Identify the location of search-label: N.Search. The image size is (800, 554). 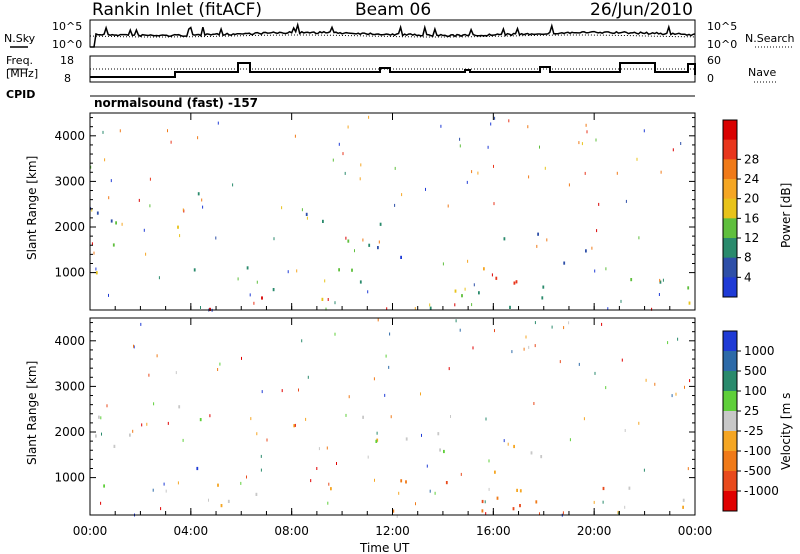
(770, 38).